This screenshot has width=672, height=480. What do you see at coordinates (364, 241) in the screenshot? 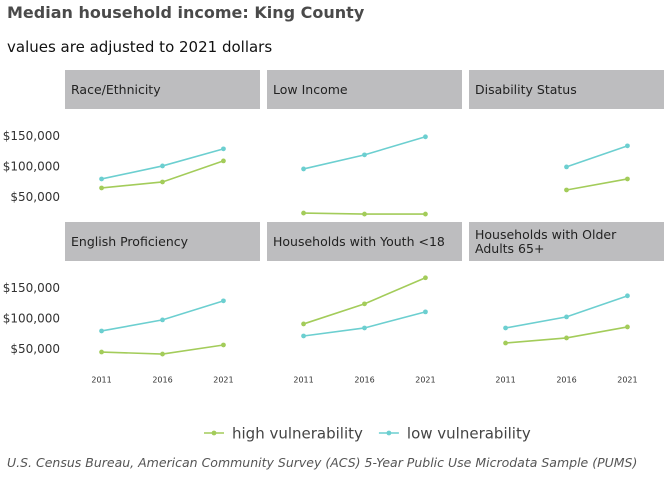
I see `panel-title: Households with Youth <18` at bounding box center [364, 241].